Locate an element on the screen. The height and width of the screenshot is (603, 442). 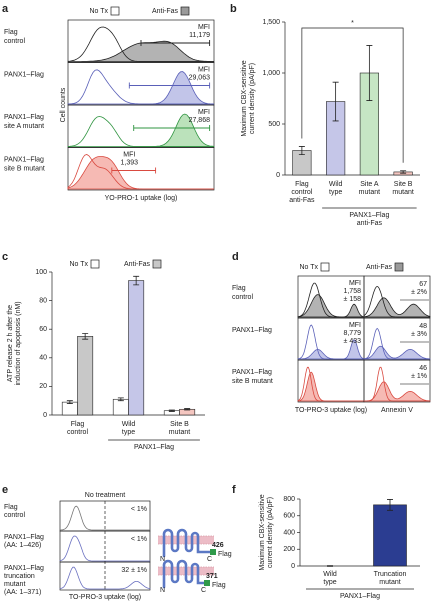
mfi-label: 11,179 is located at coordinates (199, 35).